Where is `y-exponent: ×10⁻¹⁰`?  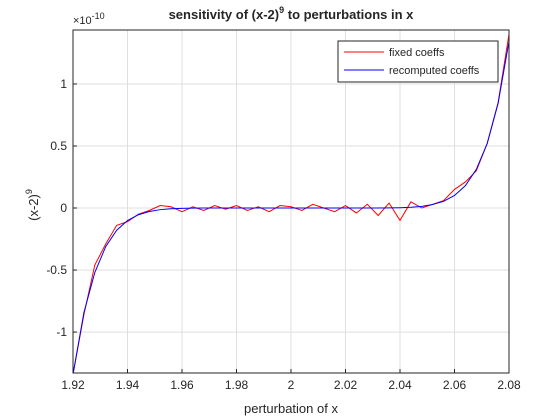
y-exponent: ×10⁻¹⁰ is located at coordinates (89, 19).